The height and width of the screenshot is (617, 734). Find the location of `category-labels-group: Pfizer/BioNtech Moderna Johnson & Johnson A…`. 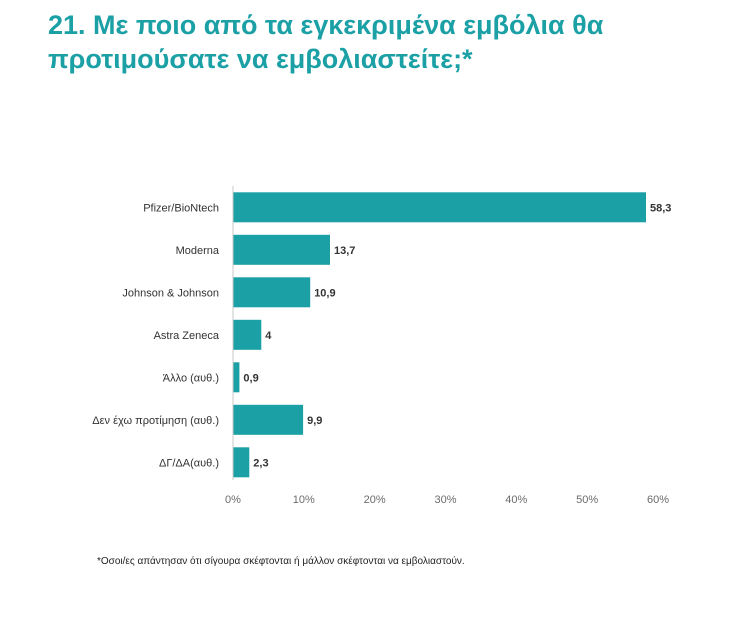

category-labels-group: Pfizer/BioNtech Moderna Johnson & Johnson A… is located at coordinates (156, 335).